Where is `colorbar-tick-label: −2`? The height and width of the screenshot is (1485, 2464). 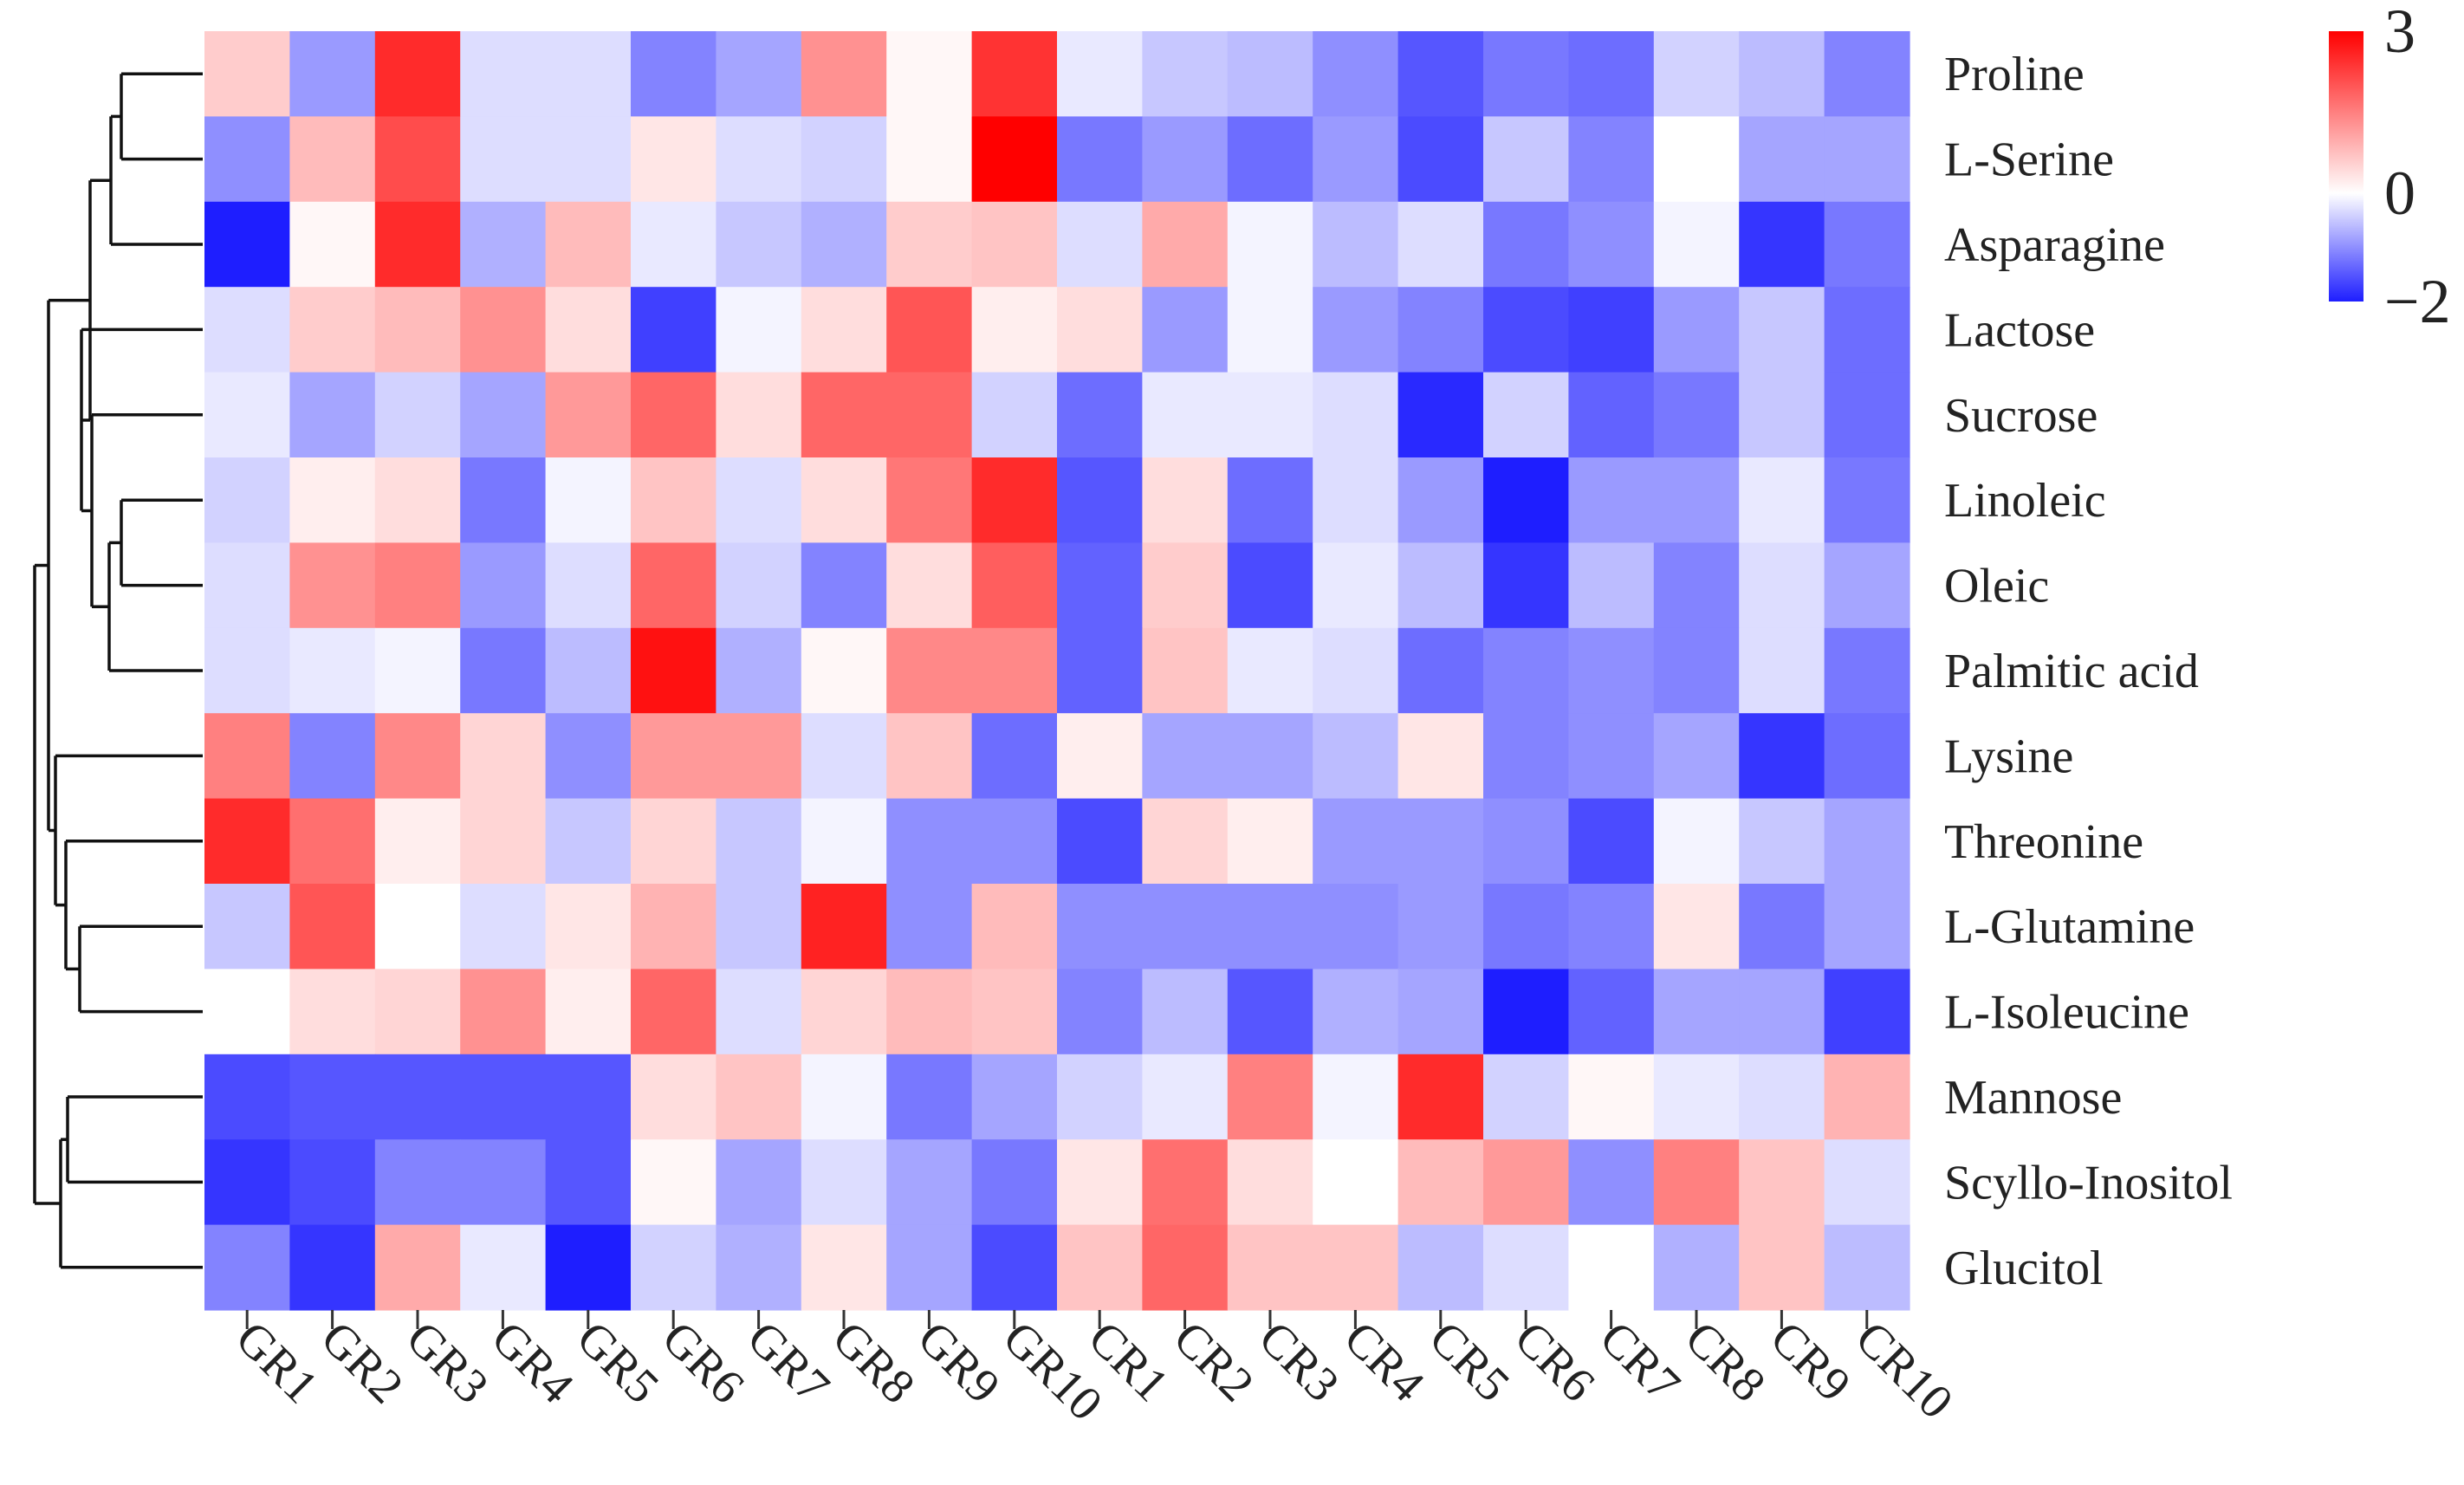 colorbar-tick-label: −2 is located at coordinates (2417, 301).